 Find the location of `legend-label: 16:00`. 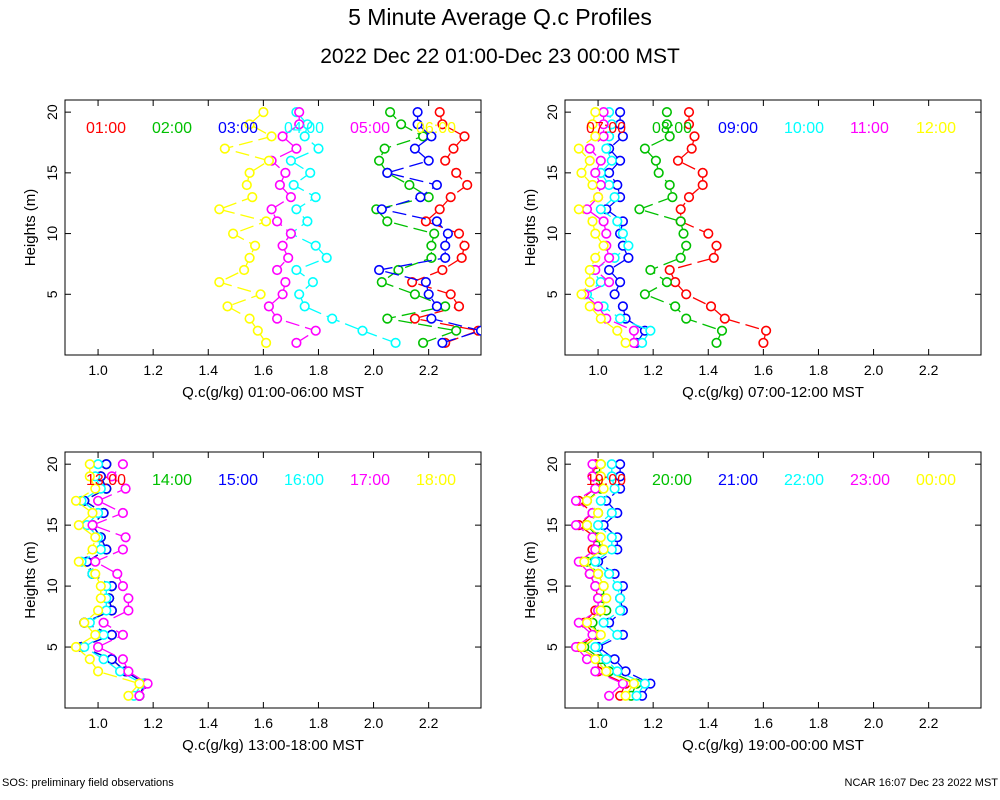

legend-label: 16:00 is located at coordinates (304, 480).